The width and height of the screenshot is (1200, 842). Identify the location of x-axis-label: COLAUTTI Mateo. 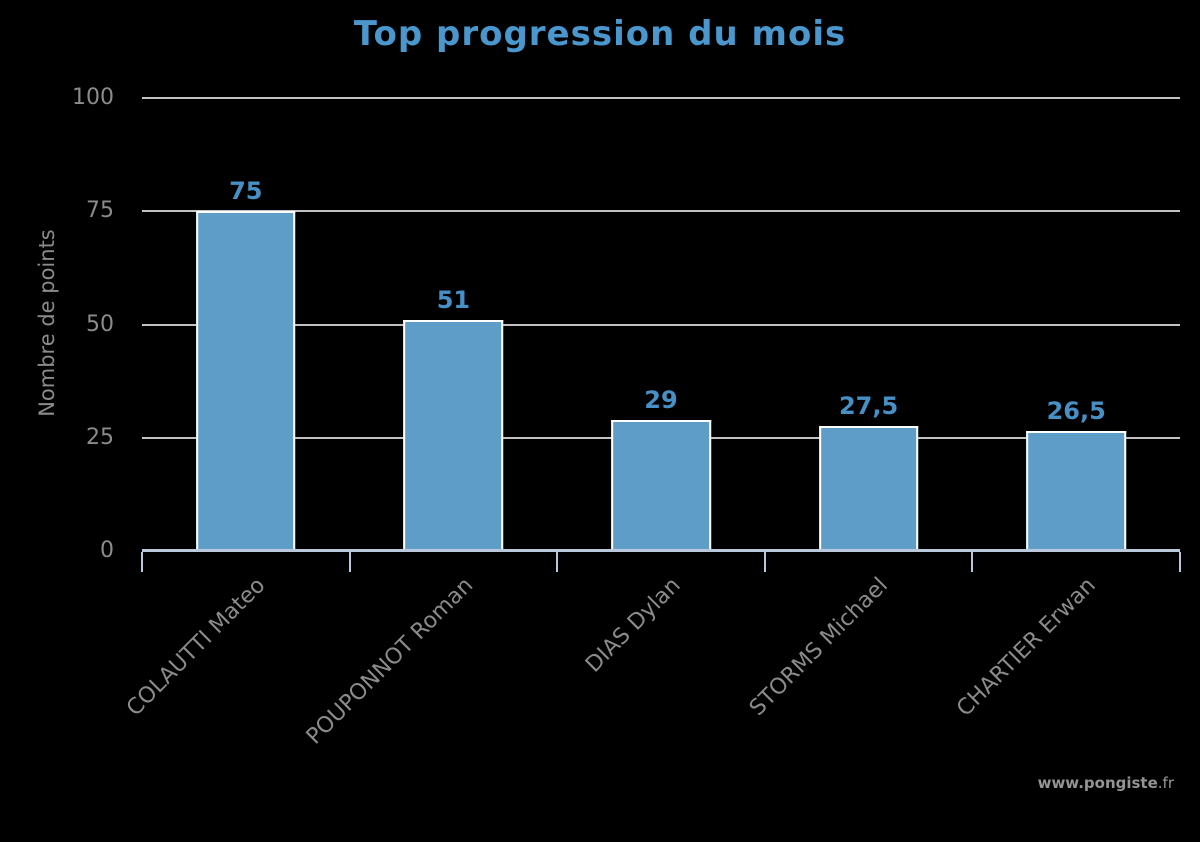
(196, 647).